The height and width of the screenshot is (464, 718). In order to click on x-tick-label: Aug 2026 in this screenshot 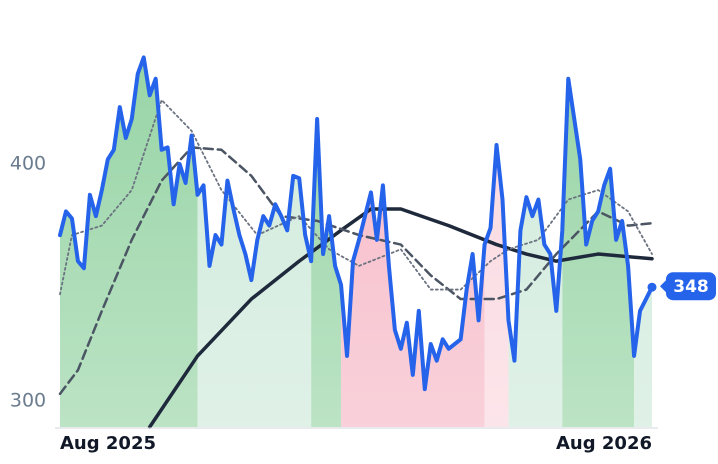, I will do `click(604, 443)`.